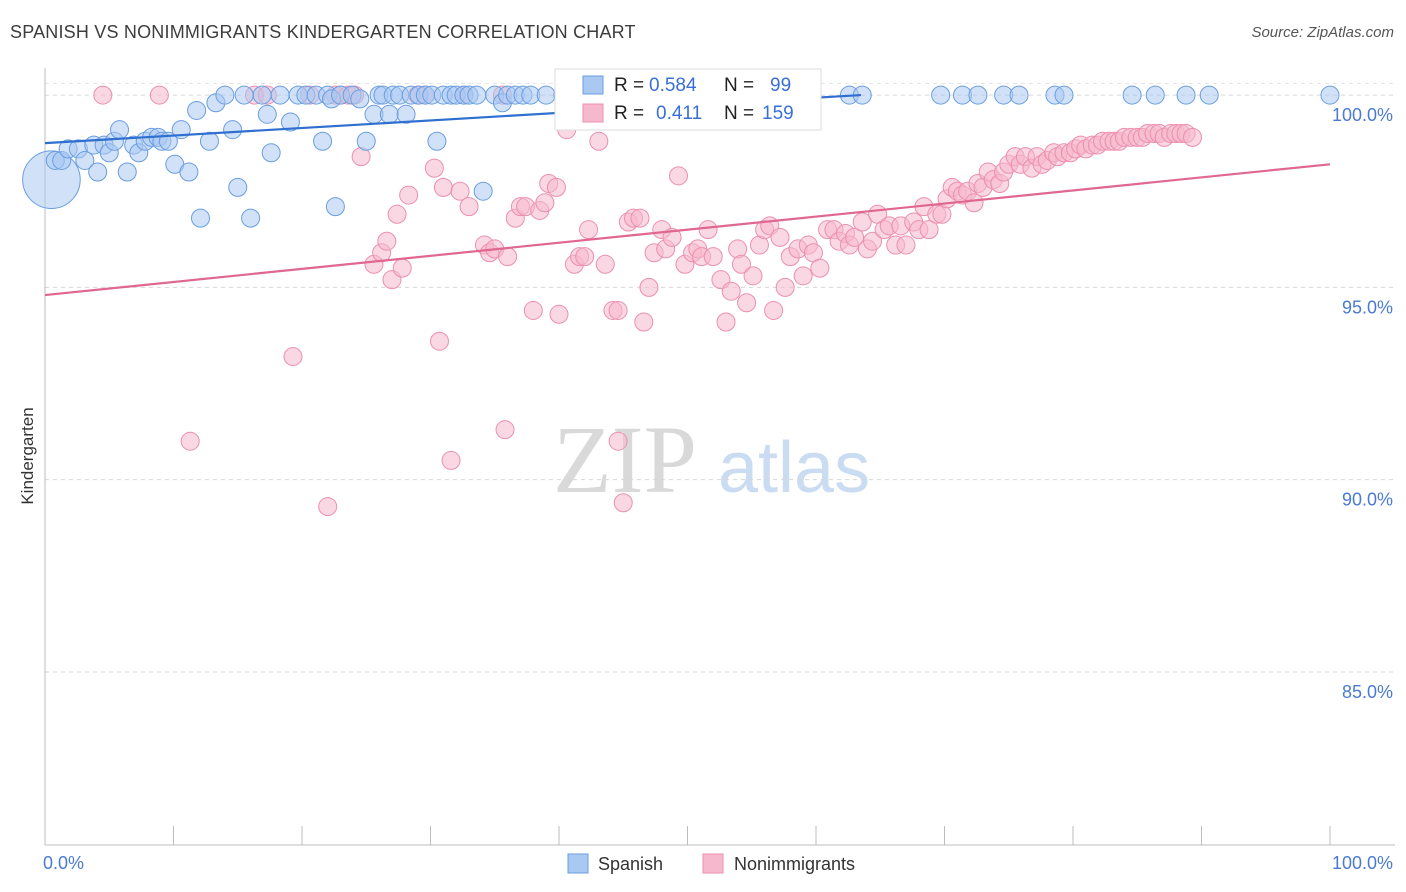 The height and width of the screenshot is (892, 1406). I want to click on stats-r-value-spanish: 0.584, so click(673, 85).